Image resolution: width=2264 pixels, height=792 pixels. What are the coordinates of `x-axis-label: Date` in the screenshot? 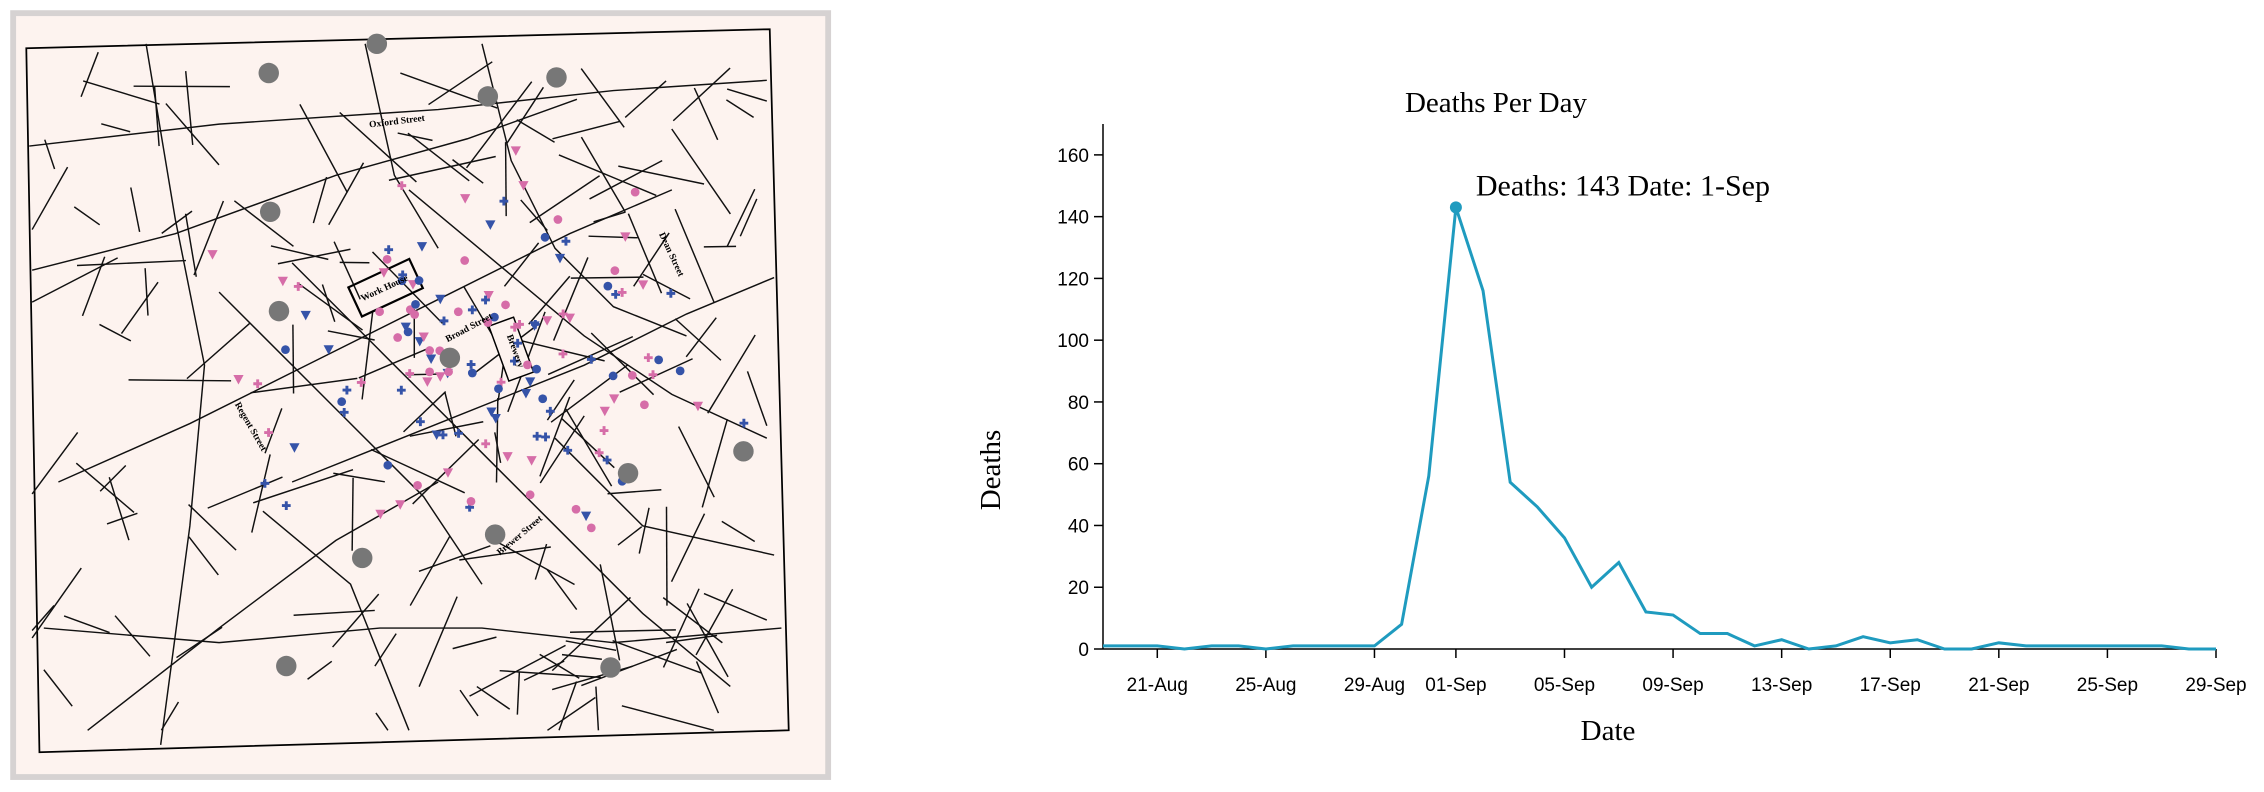 It's located at (1608, 731).